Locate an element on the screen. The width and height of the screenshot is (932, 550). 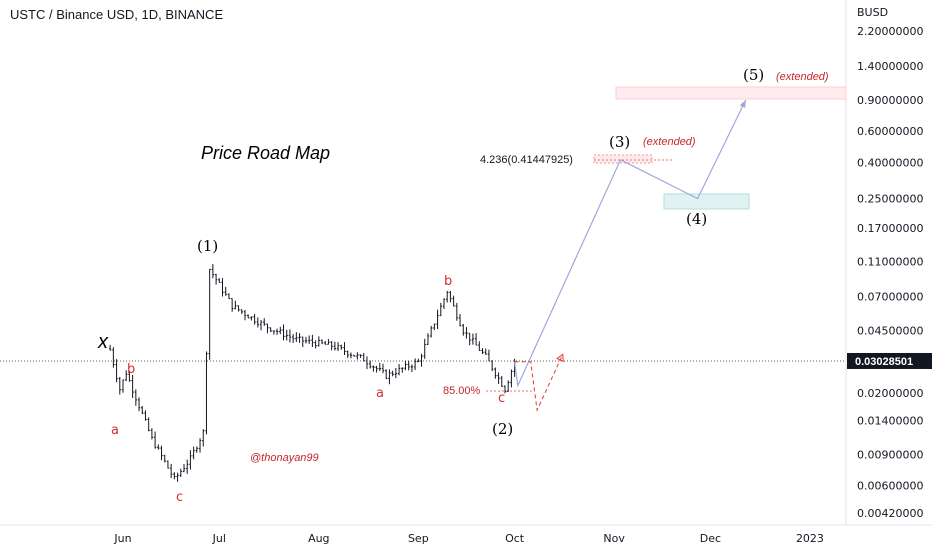
price-tick-label: 0.25000000 is located at coordinates (890, 199).